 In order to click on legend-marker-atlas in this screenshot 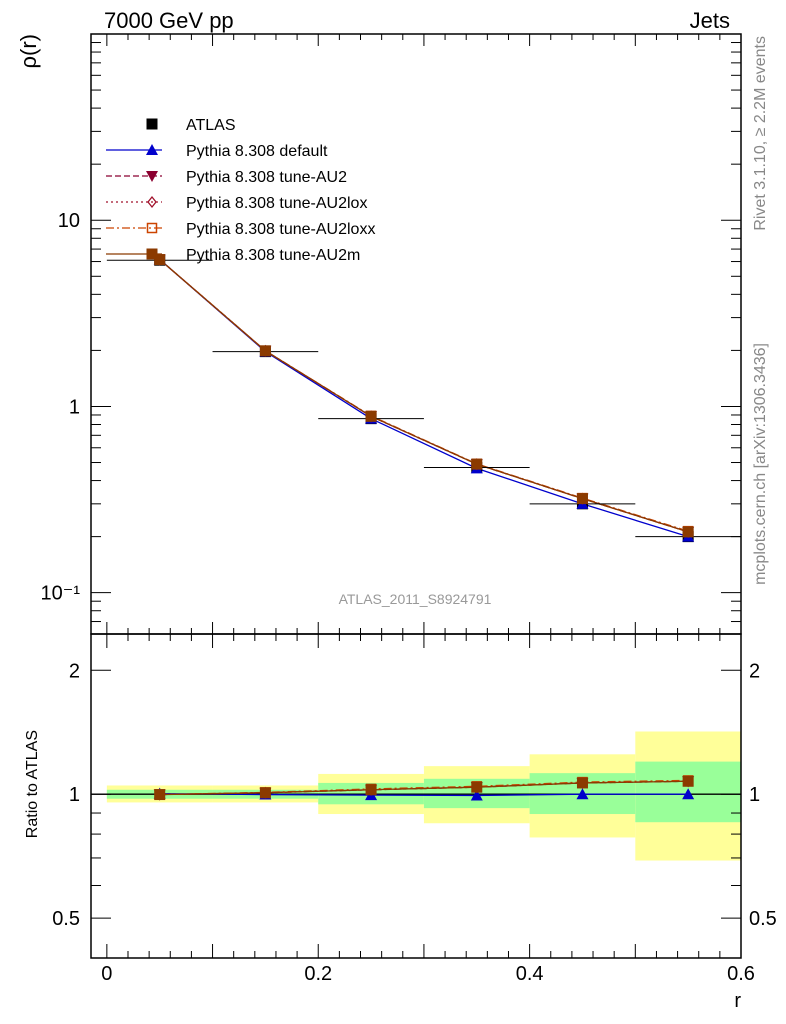, I will do `click(152, 124)`.